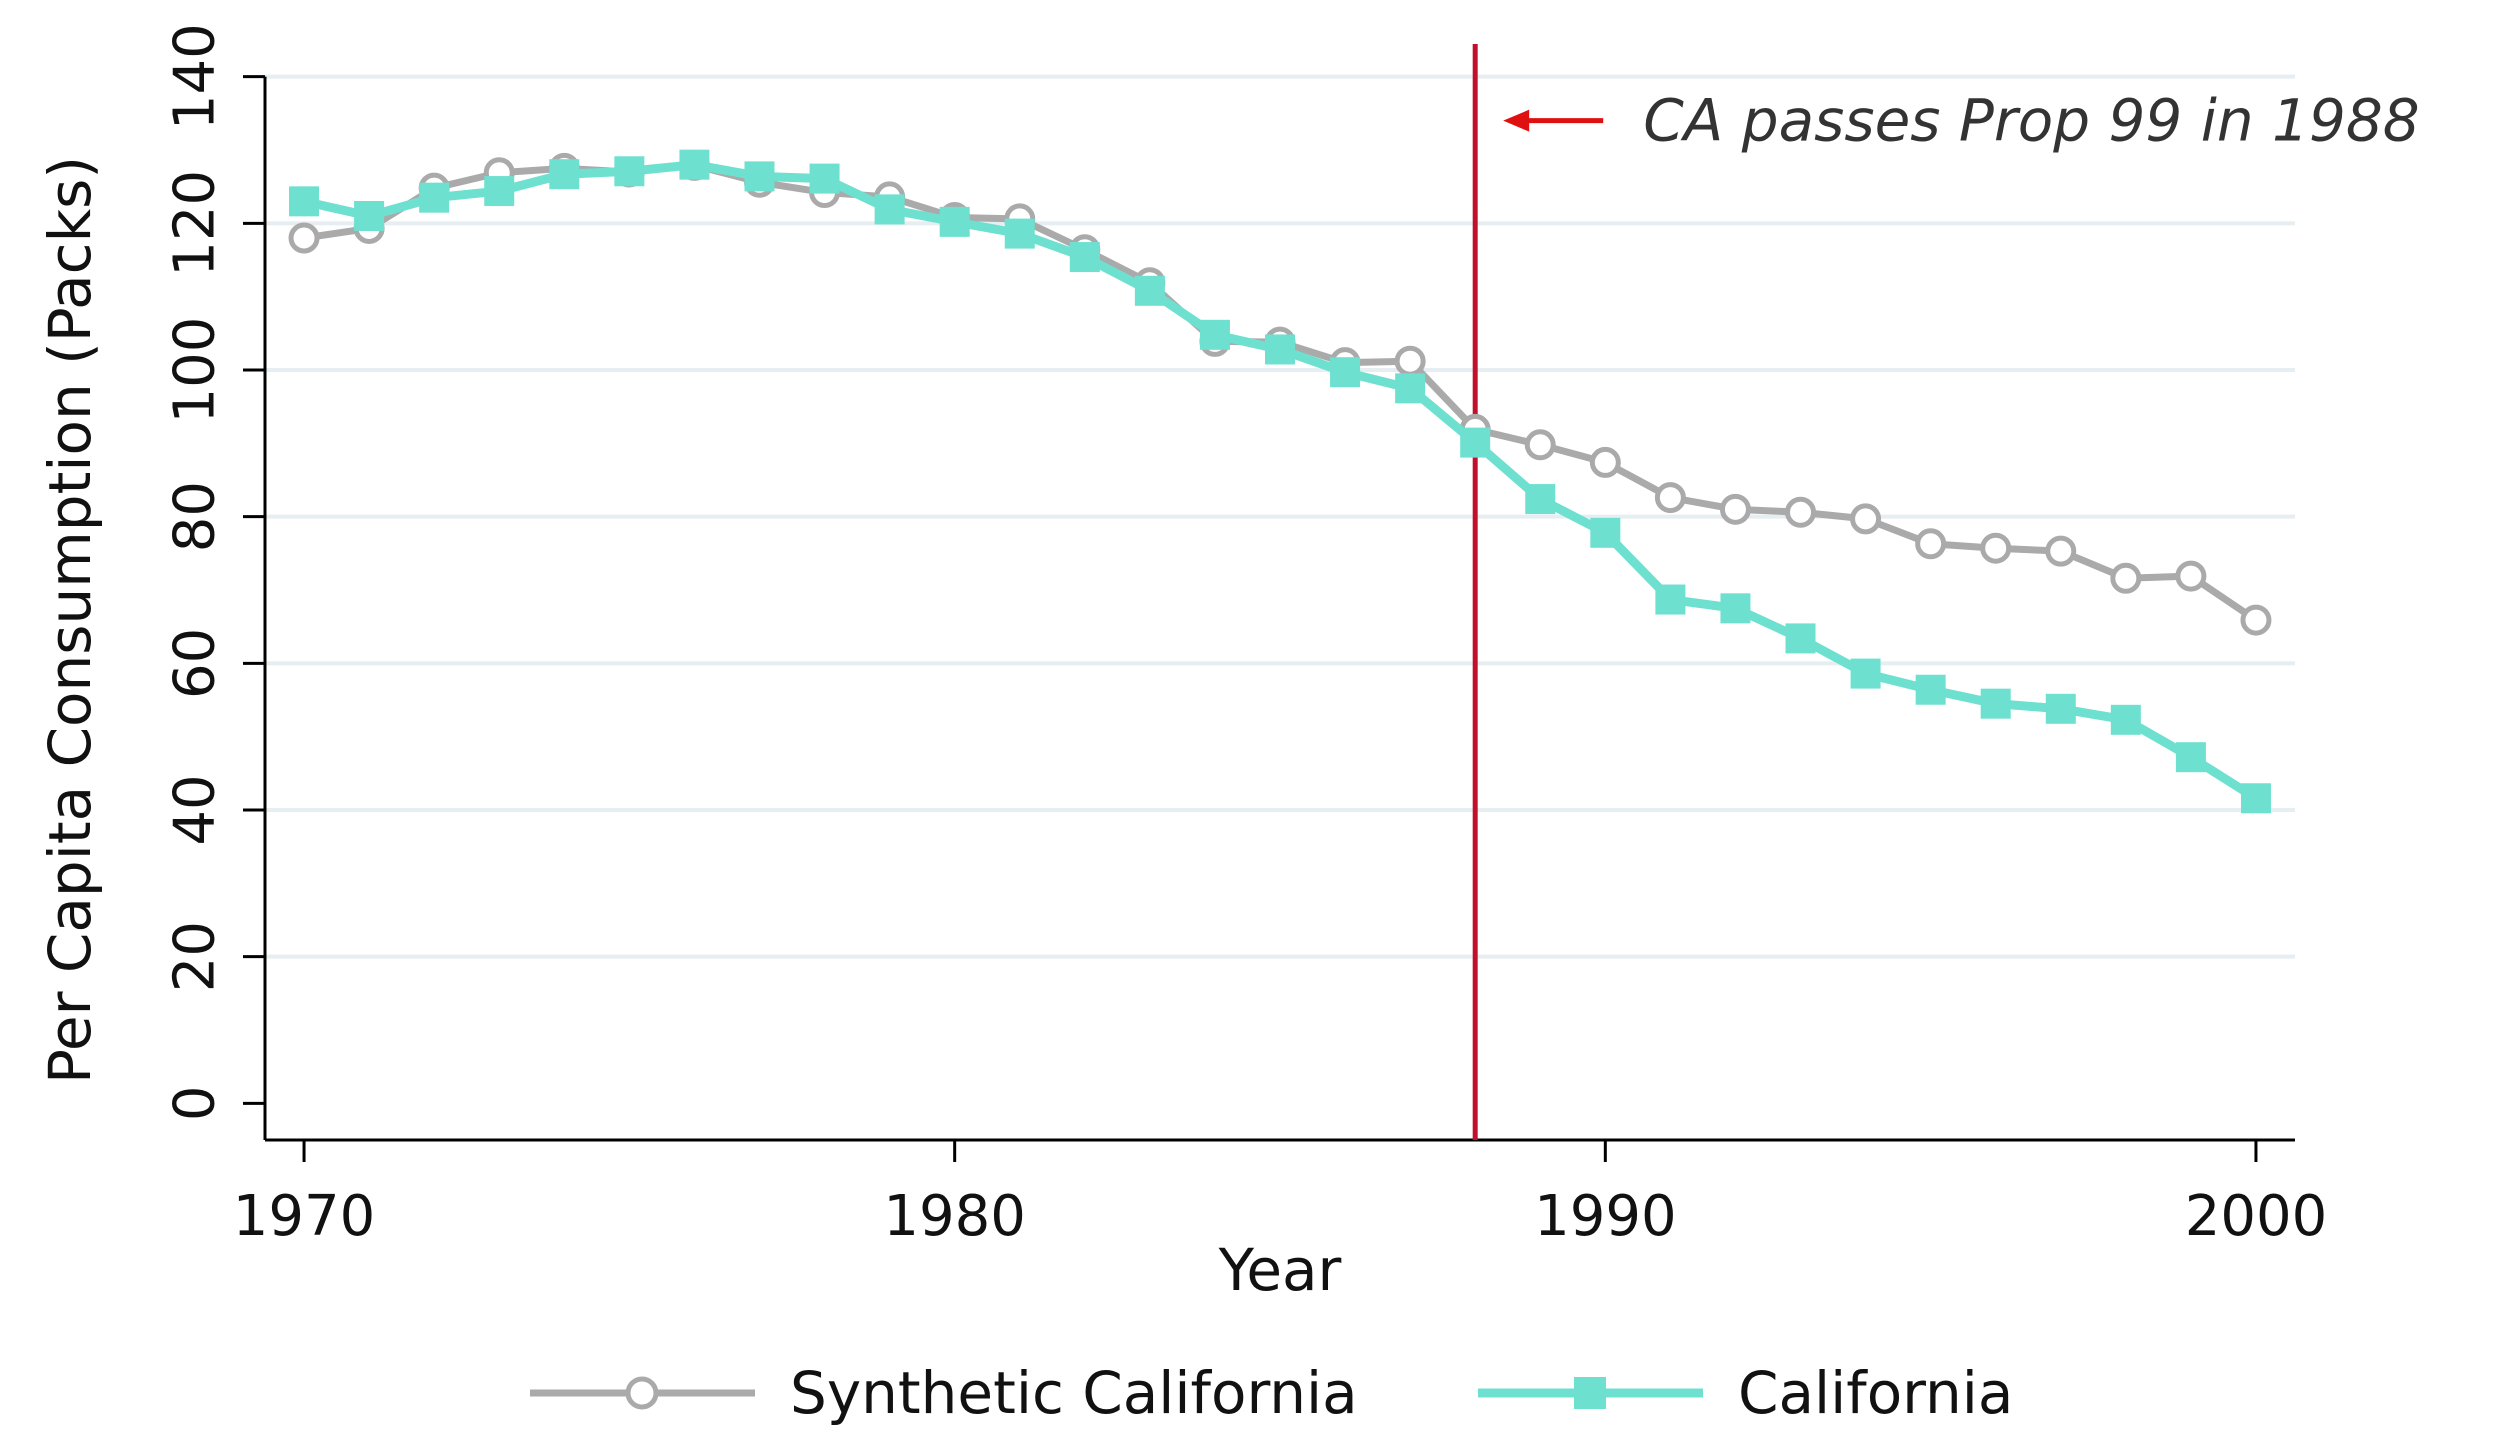  I want to click on x-axis-title: Year, so click(1280, 1270).